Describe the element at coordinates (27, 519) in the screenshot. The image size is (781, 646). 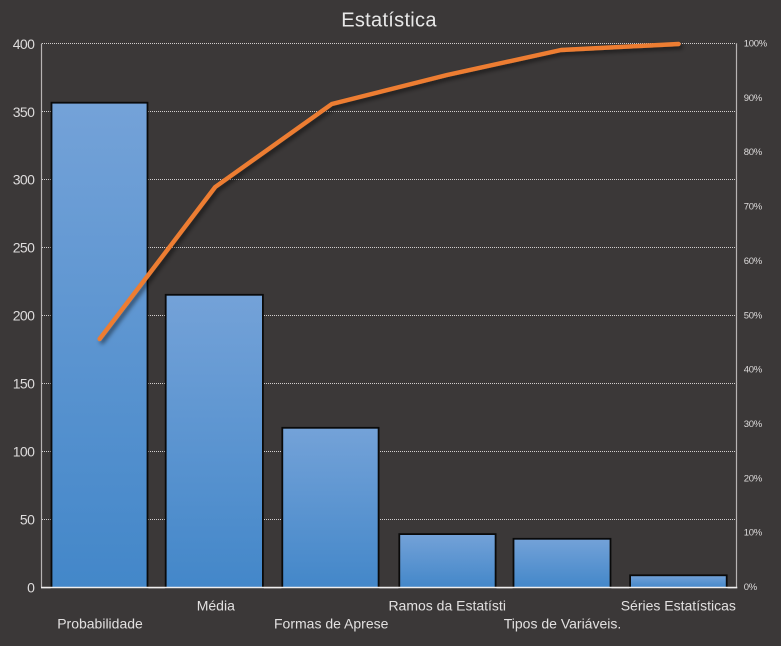
I see `svg-text: 50` at that location.